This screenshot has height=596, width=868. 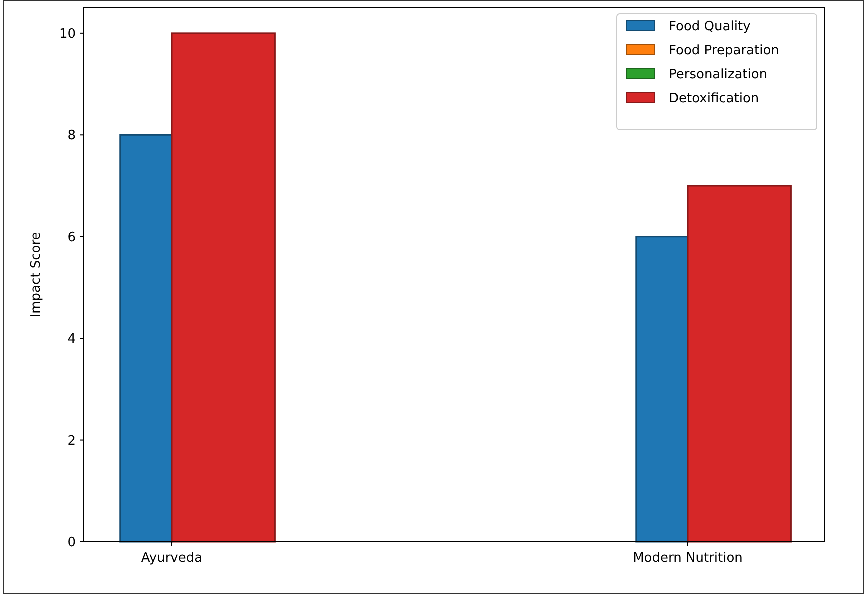 What do you see at coordinates (710, 27) in the screenshot?
I see `legend-label: Food Quality` at bounding box center [710, 27].